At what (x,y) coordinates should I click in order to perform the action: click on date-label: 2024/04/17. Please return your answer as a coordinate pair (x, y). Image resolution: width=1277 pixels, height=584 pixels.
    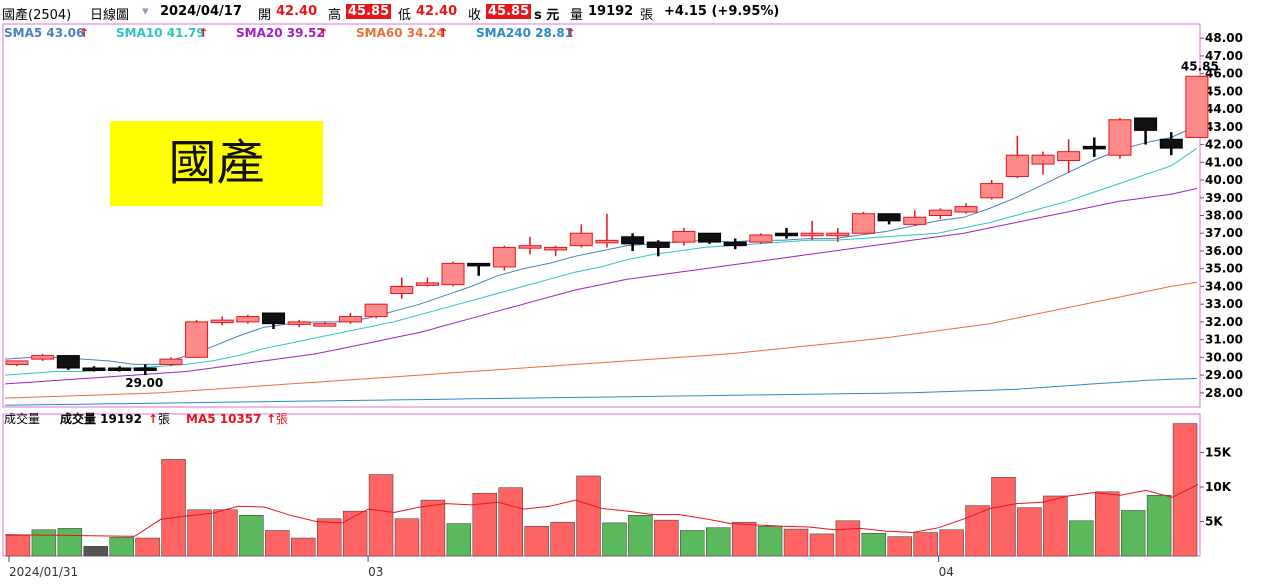
    Looking at the image, I should click on (201, 11).